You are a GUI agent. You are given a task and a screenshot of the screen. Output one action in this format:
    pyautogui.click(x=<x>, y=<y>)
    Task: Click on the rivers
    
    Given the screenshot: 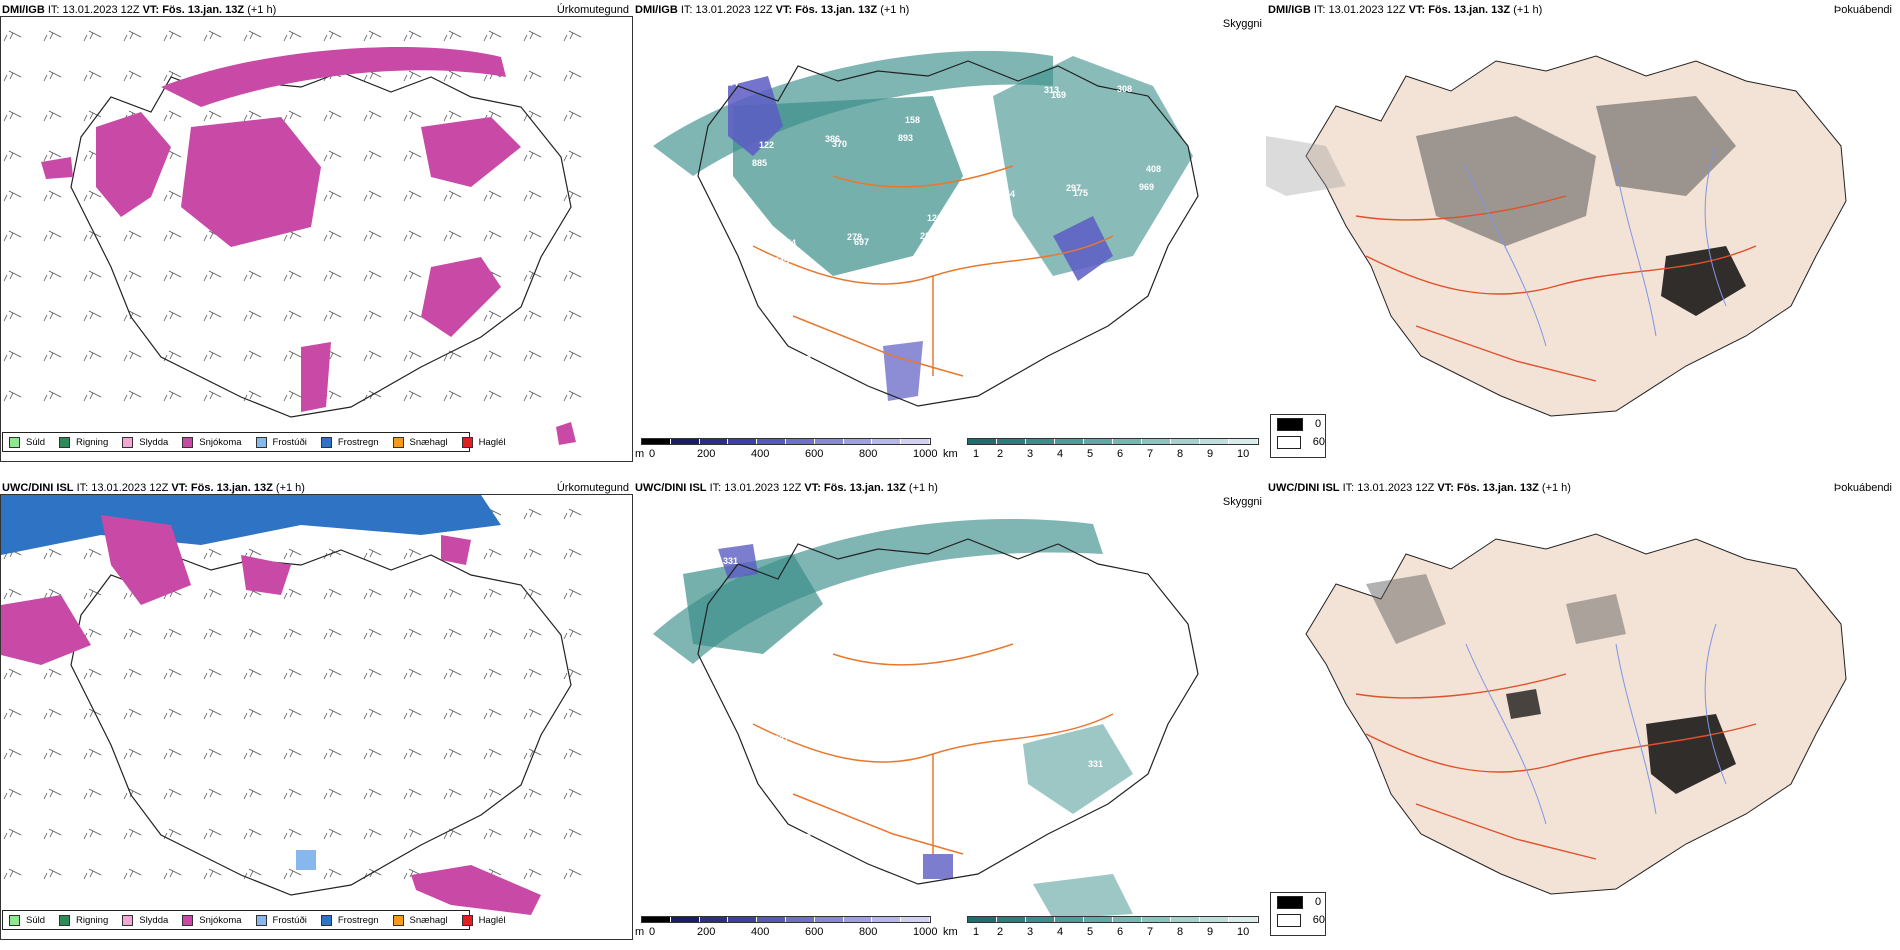 What is the action you would take?
    pyautogui.click(x=1596, y=724)
    